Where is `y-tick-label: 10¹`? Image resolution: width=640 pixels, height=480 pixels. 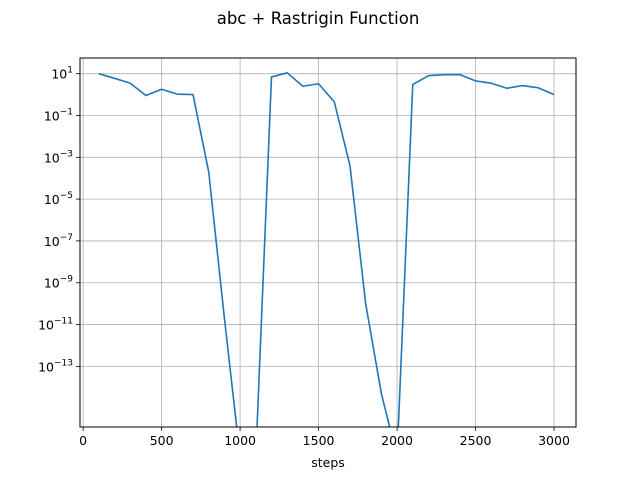 y-tick-label: 10¹ is located at coordinates (62, 74).